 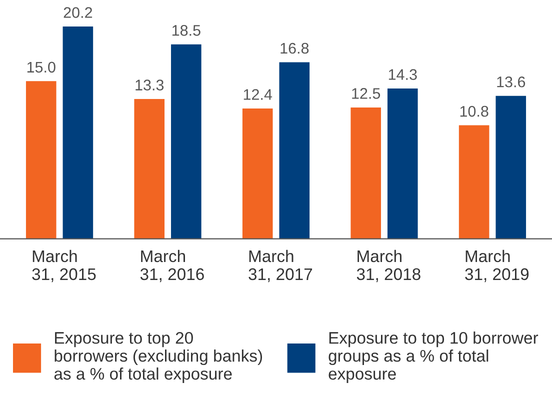 I want to click on x-tick-label: March 31, 2015, so click(x=64, y=266).